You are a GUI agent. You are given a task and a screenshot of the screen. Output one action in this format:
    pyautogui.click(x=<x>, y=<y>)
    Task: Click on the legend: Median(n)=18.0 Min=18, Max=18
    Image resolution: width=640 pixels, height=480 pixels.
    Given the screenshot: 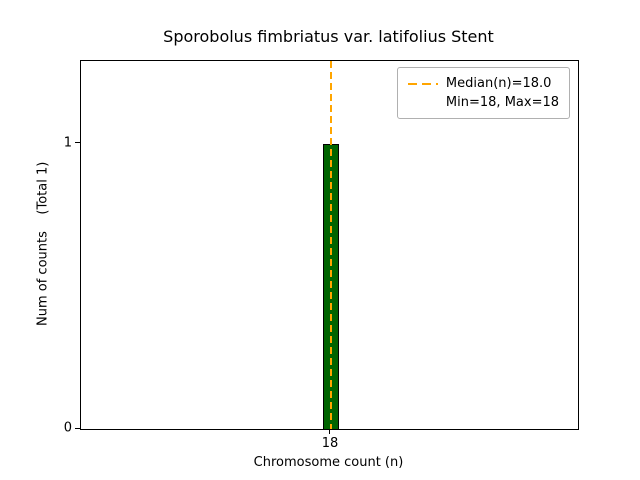 What is the action you would take?
    pyautogui.click(x=483, y=93)
    